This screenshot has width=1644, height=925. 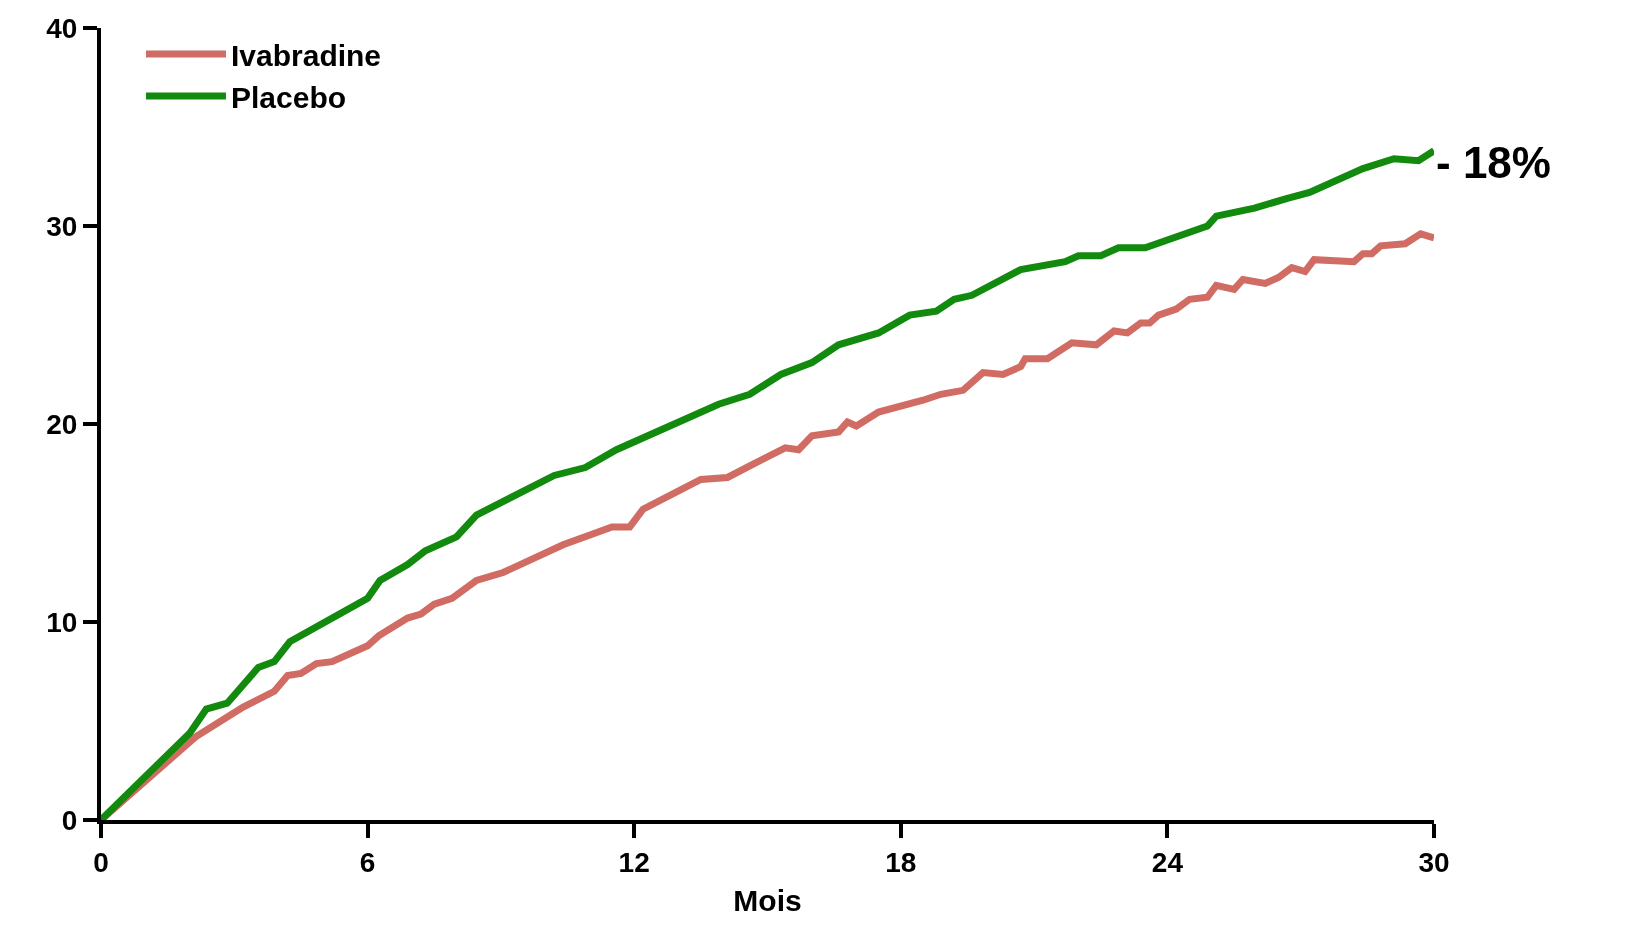 What do you see at coordinates (306, 55) in the screenshot?
I see `legend-label: Ivabradine` at bounding box center [306, 55].